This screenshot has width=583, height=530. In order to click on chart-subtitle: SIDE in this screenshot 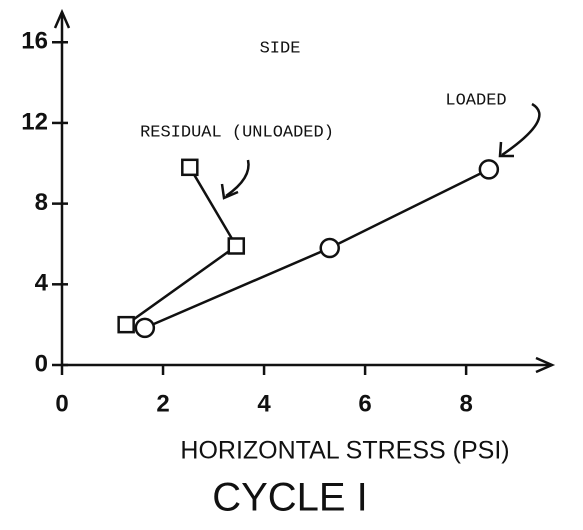, I will do `click(280, 48)`.